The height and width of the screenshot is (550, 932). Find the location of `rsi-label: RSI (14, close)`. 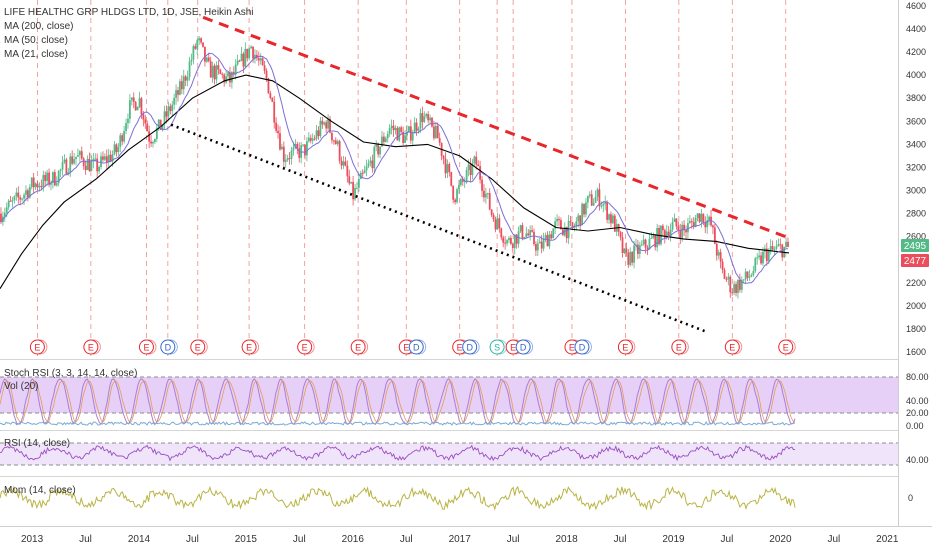

rsi-label: RSI (14, close) is located at coordinates (37, 443).